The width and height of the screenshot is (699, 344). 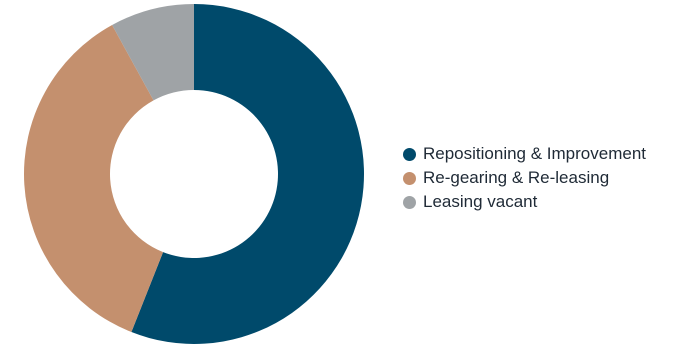 I want to click on legend-label: Leasing vacant, so click(x=480, y=201).